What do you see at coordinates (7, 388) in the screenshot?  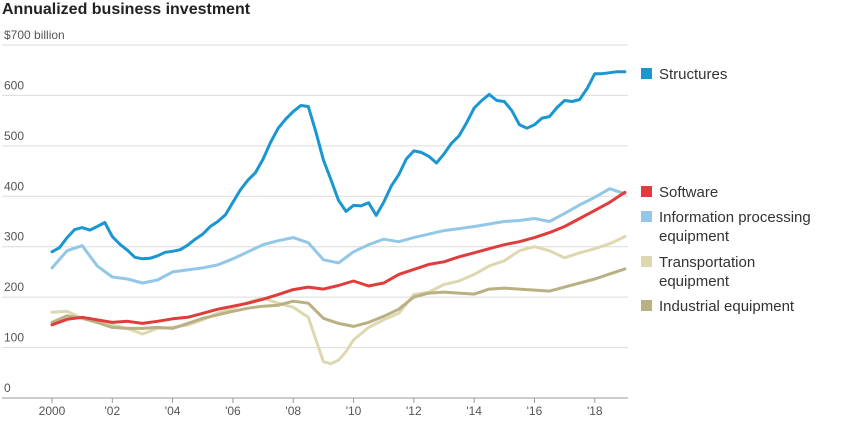 I see `y-tick-label: 0` at bounding box center [7, 388].